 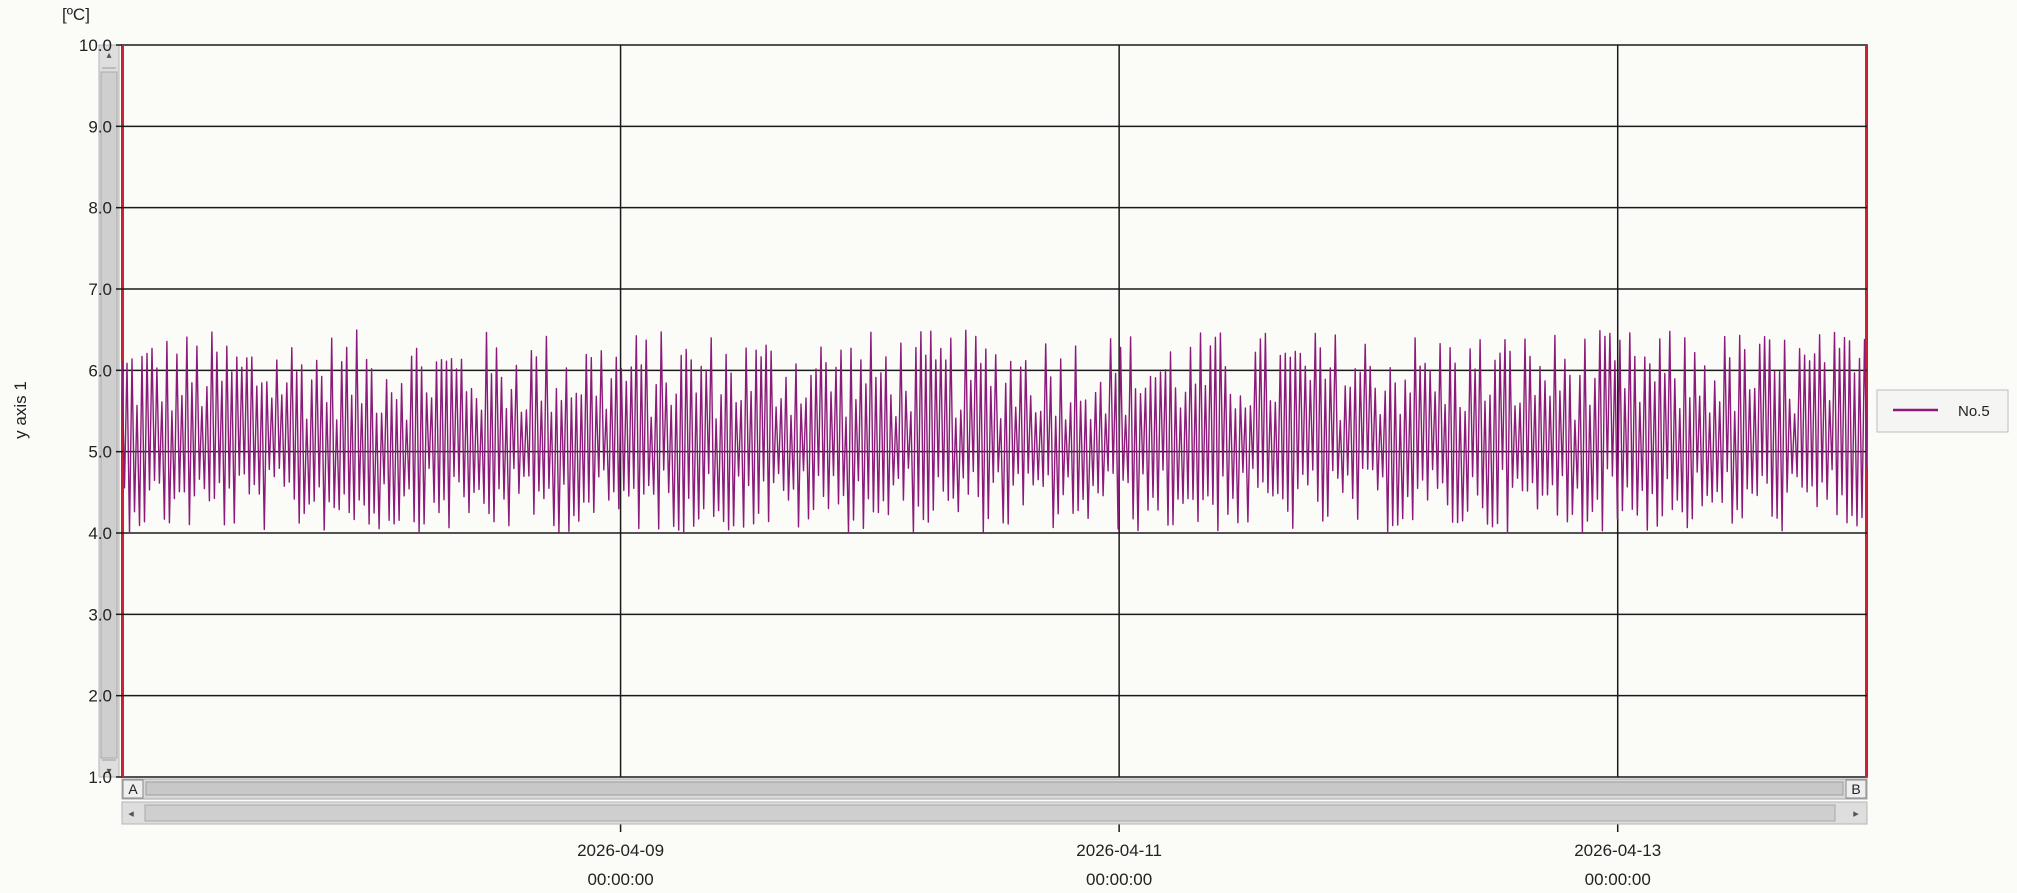 I want to click on range-marker-b-label: B, so click(x=1855, y=789).